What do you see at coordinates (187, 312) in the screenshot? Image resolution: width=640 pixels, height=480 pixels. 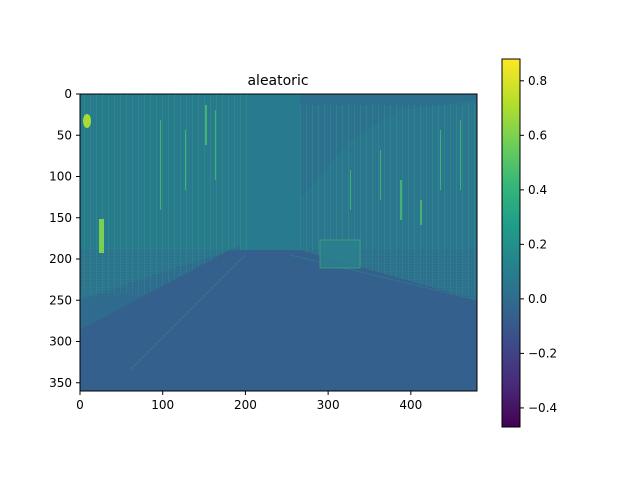 I see `road-edge-left` at bounding box center [187, 312].